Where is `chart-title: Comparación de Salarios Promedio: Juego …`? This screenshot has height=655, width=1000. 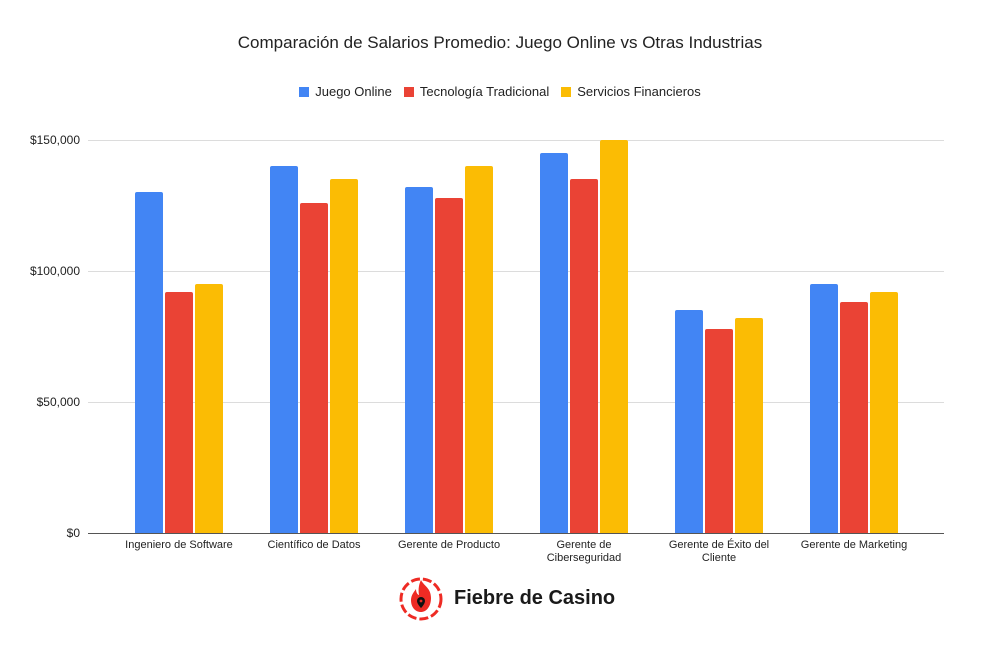 chart-title: Comparación de Salarios Promedio: Juego … is located at coordinates (500, 42).